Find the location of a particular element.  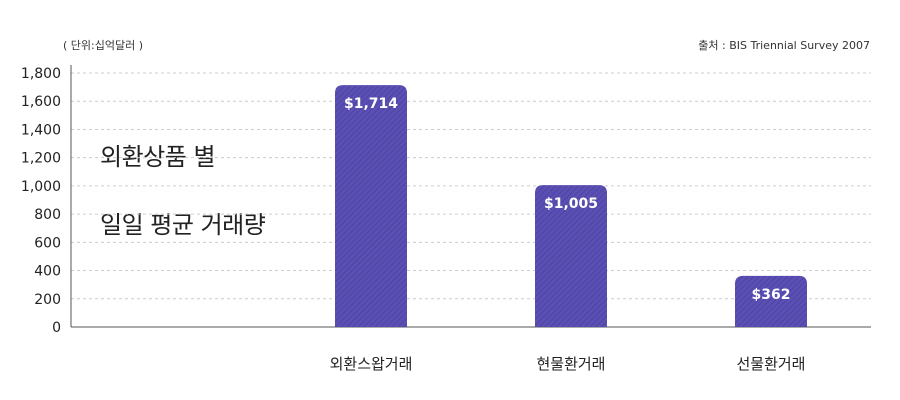

y-tick-label: 0 is located at coordinates (56, 328).